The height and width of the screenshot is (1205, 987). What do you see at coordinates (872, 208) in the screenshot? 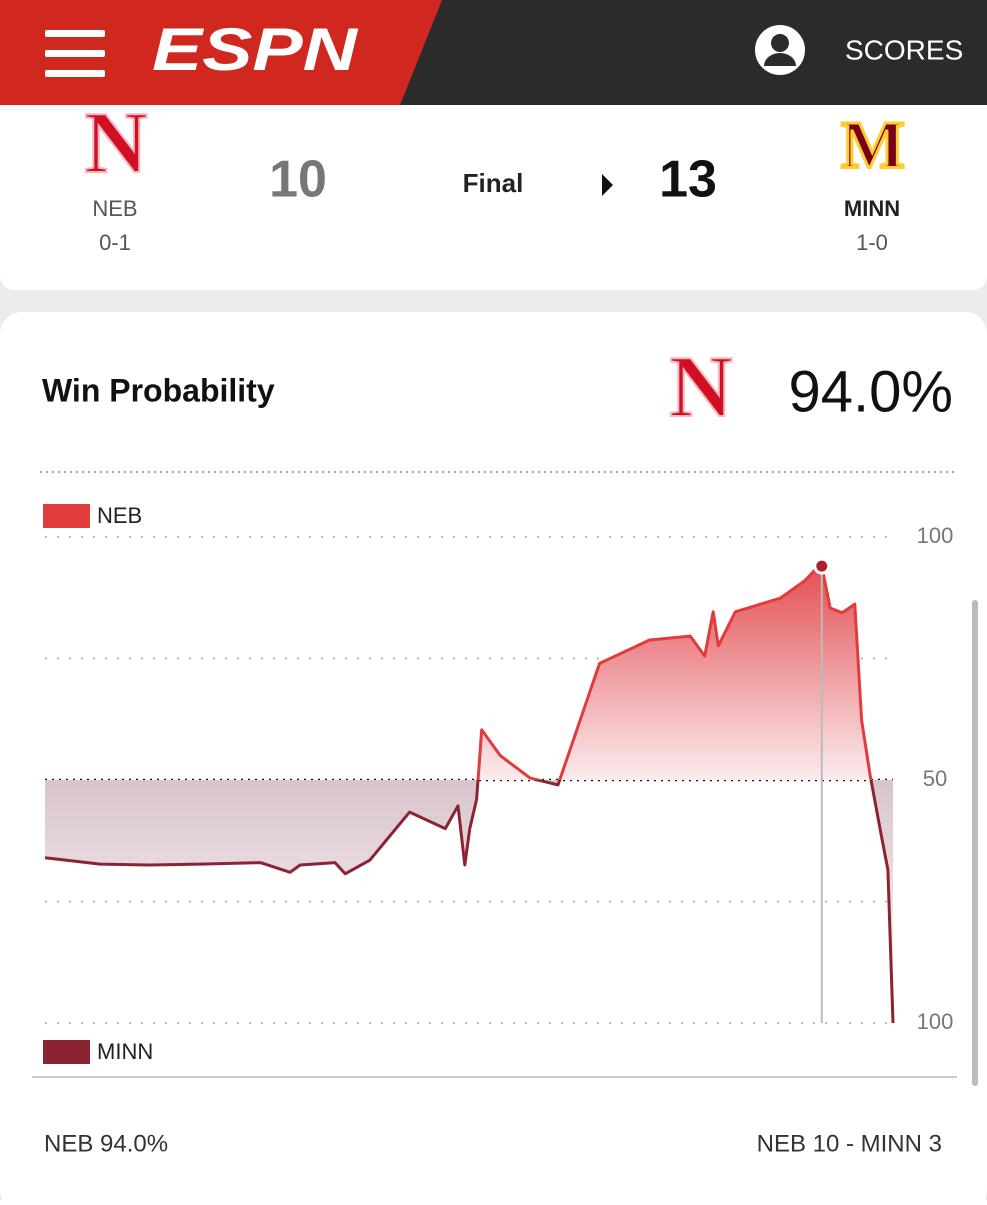
I see `team-abbr: MINN` at bounding box center [872, 208].